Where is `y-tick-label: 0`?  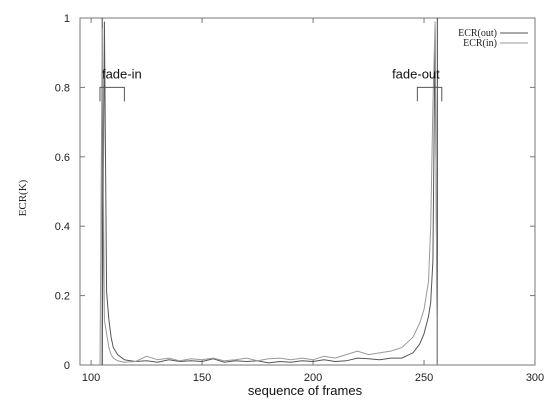
y-tick-label: 0 is located at coordinates (67, 366).